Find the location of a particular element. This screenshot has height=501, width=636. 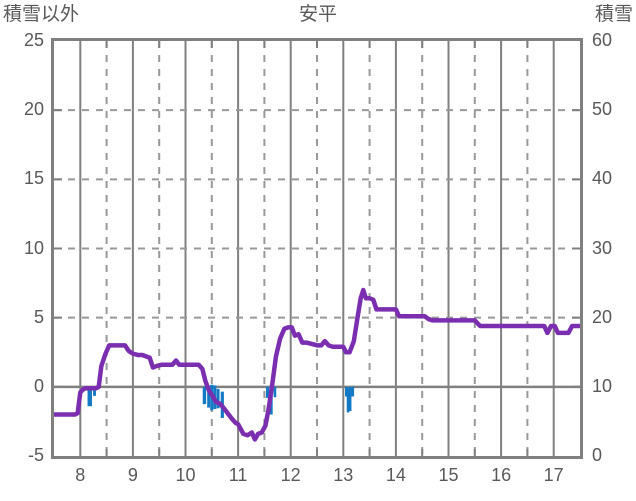

right-tick-20: 20 is located at coordinates (602, 316).